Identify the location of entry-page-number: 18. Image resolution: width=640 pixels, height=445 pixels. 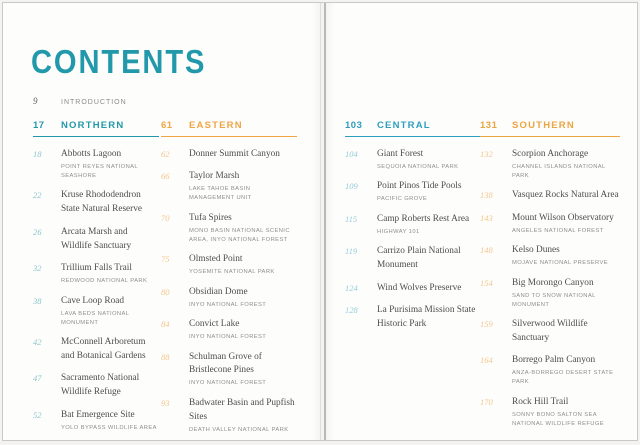
(37, 154).